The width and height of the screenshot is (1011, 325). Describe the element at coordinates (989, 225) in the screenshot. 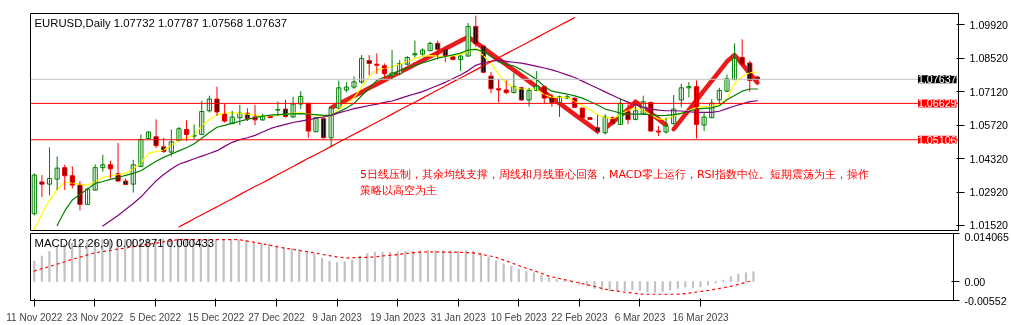

I see `y-tick-label: 1.01520` at that location.